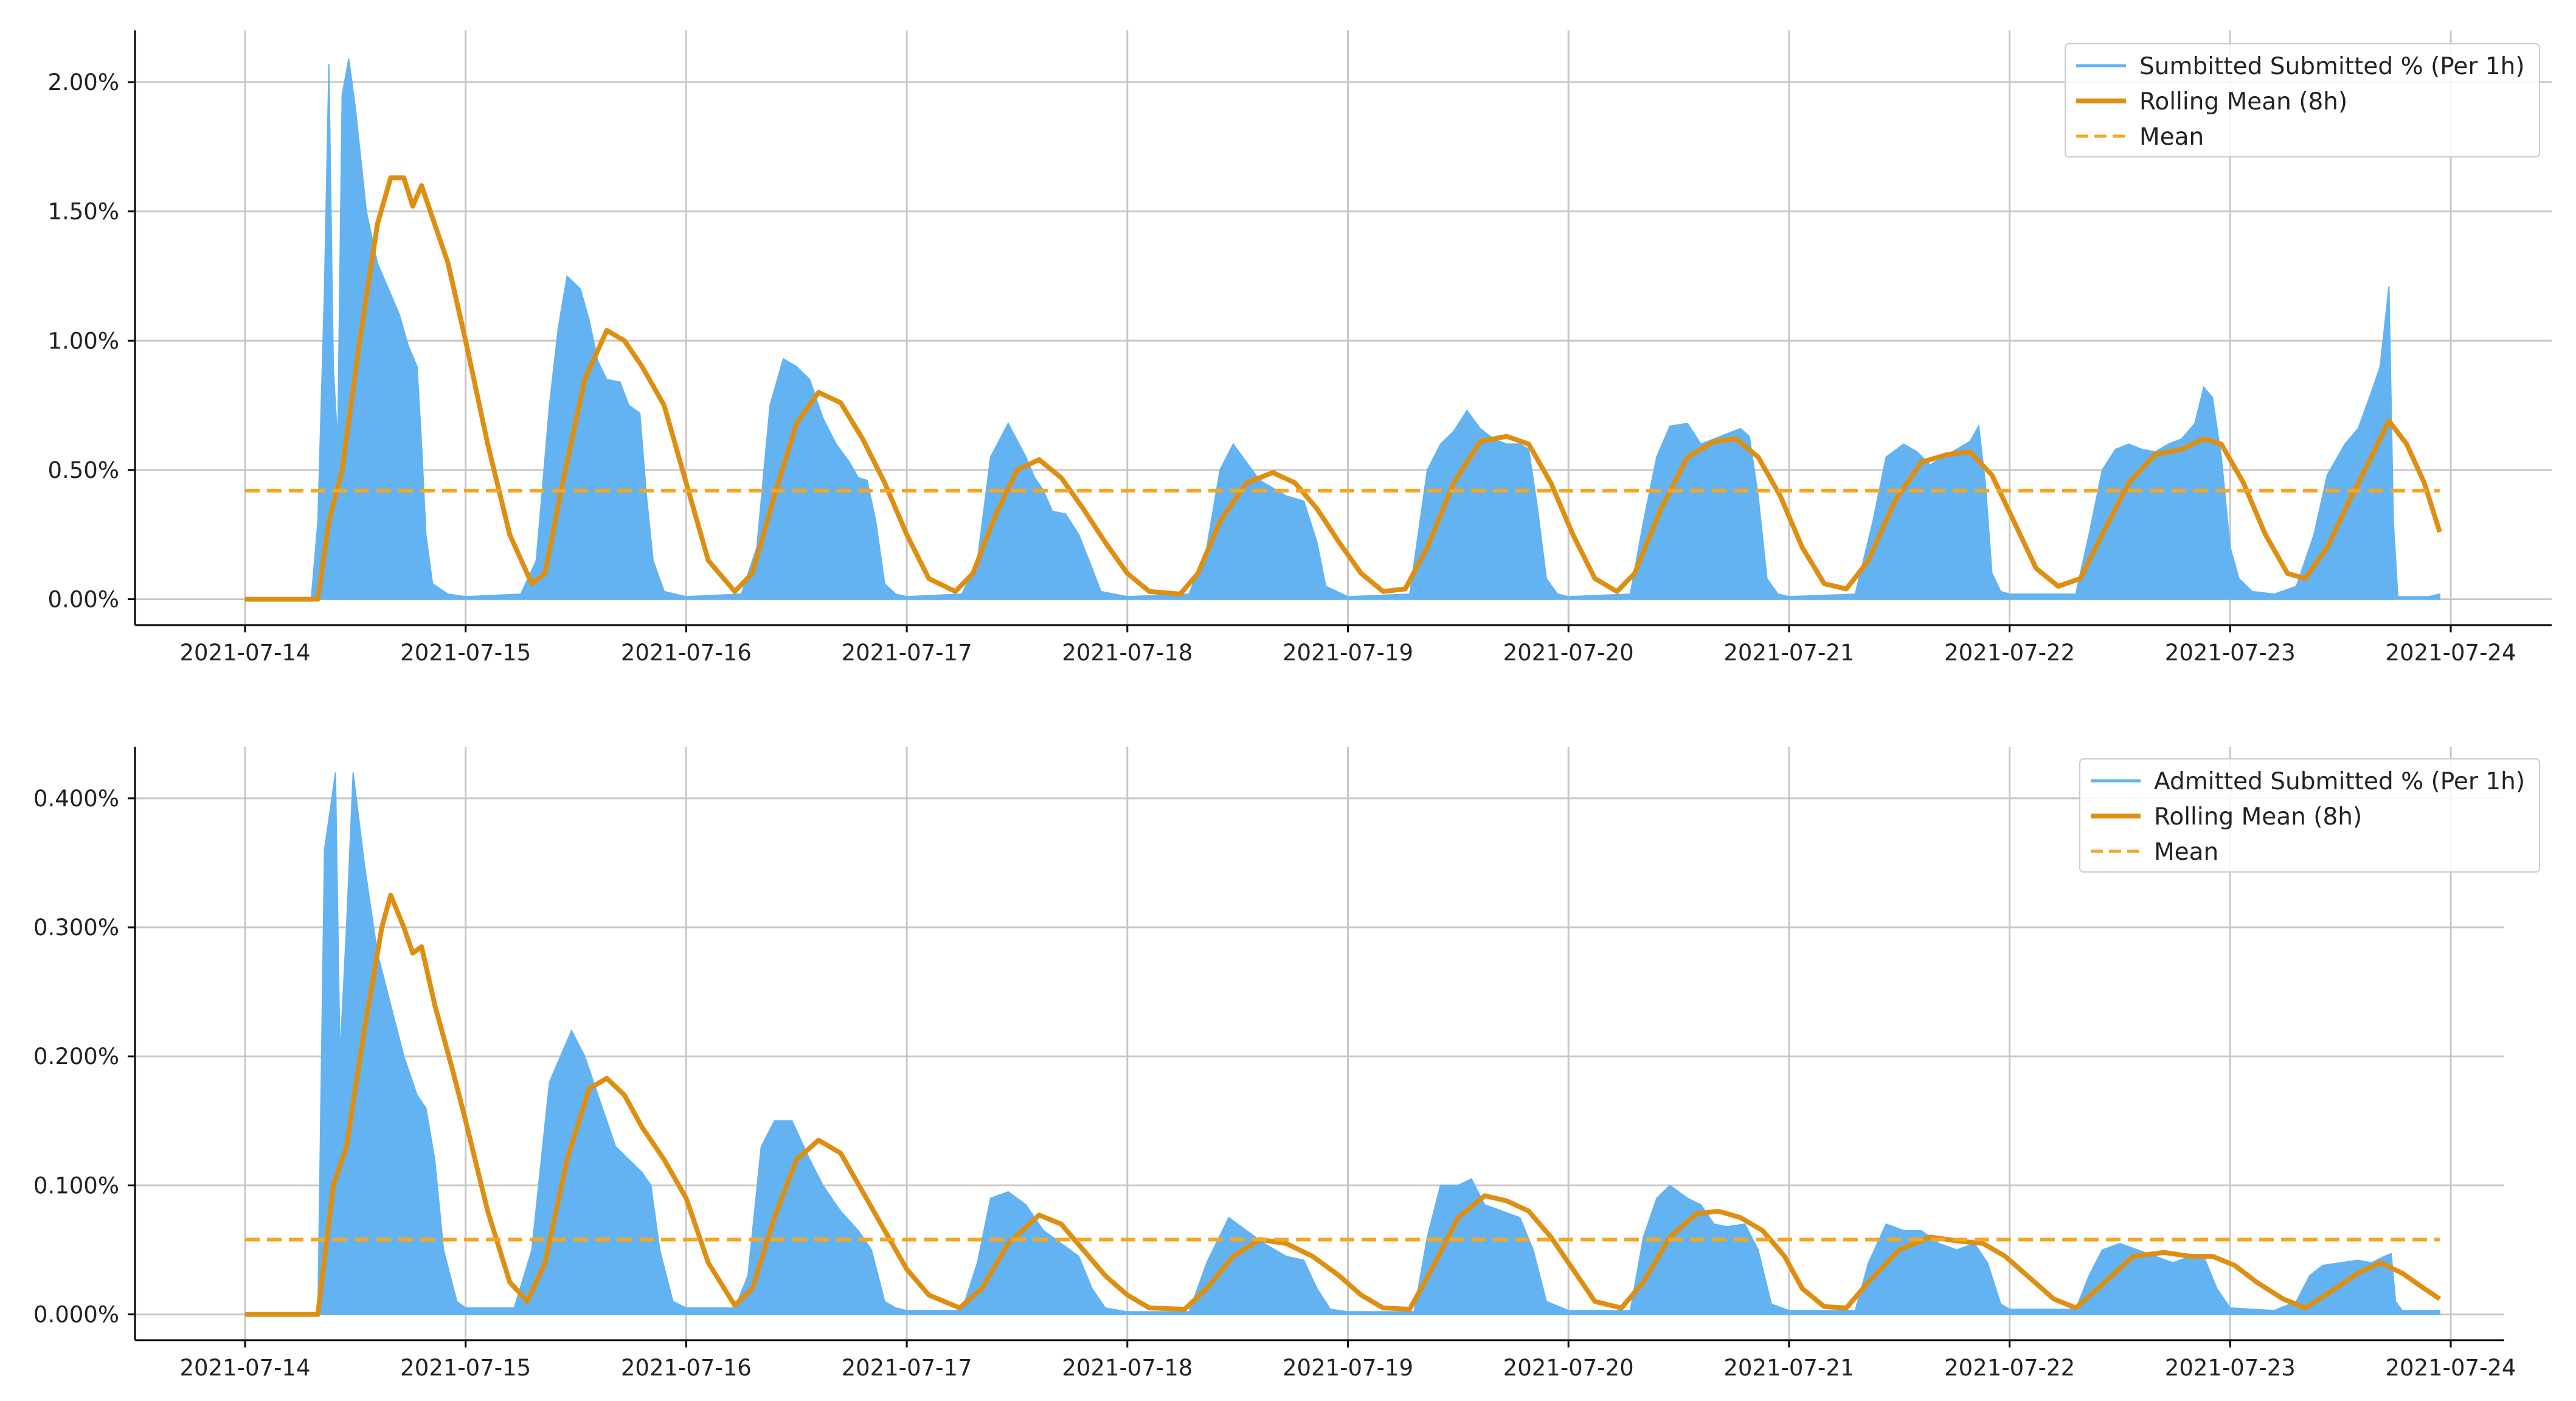 The width and height of the screenshot is (2576, 1401). What do you see at coordinates (76, 928) in the screenshot?
I see `y-tick-label: 0.300%` at bounding box center [76, 928].